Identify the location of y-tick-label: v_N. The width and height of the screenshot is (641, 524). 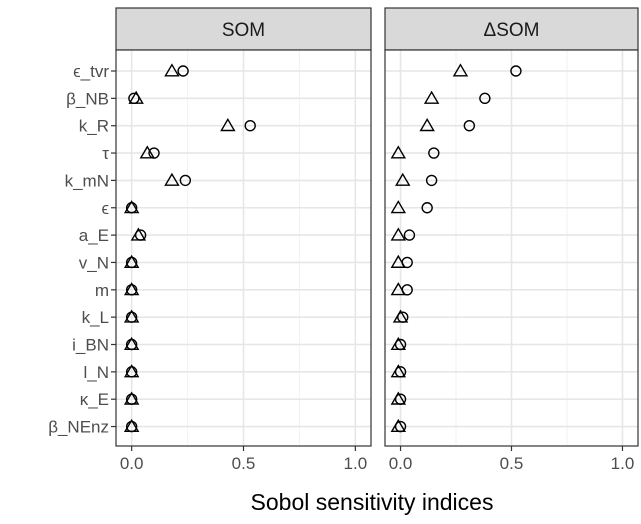
(94, 262).